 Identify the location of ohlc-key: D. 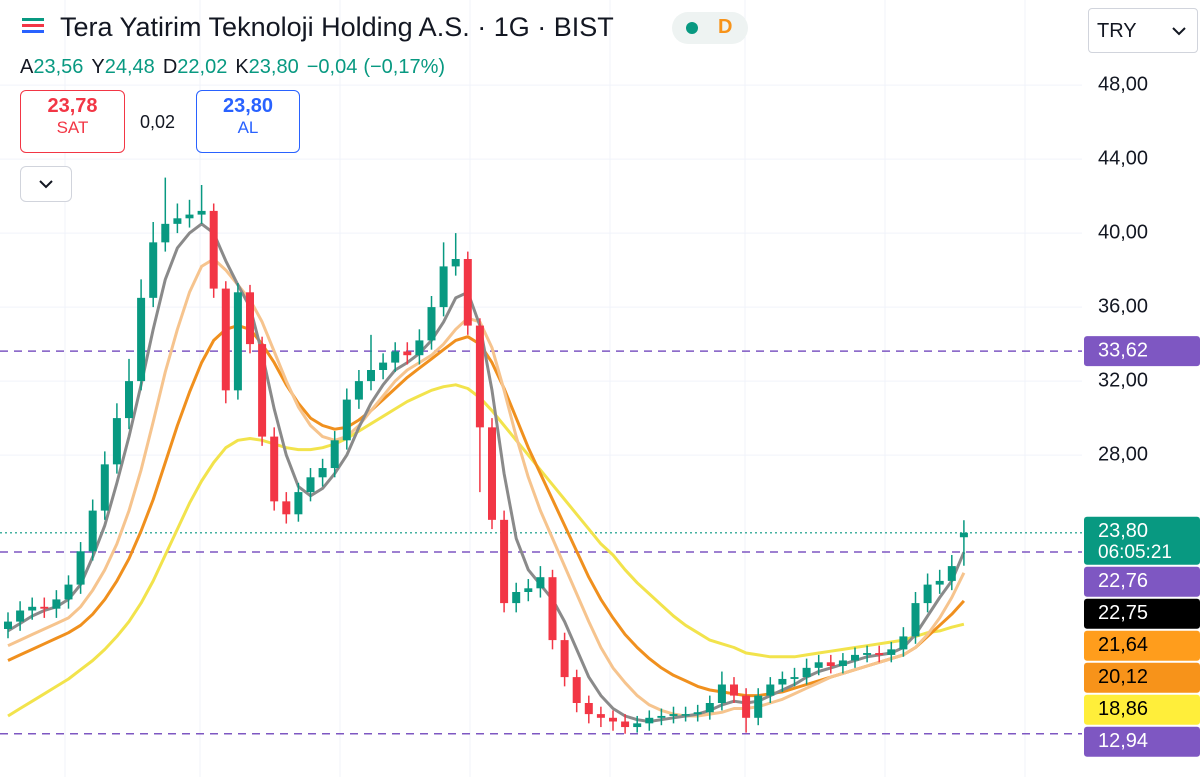
(170, 67).